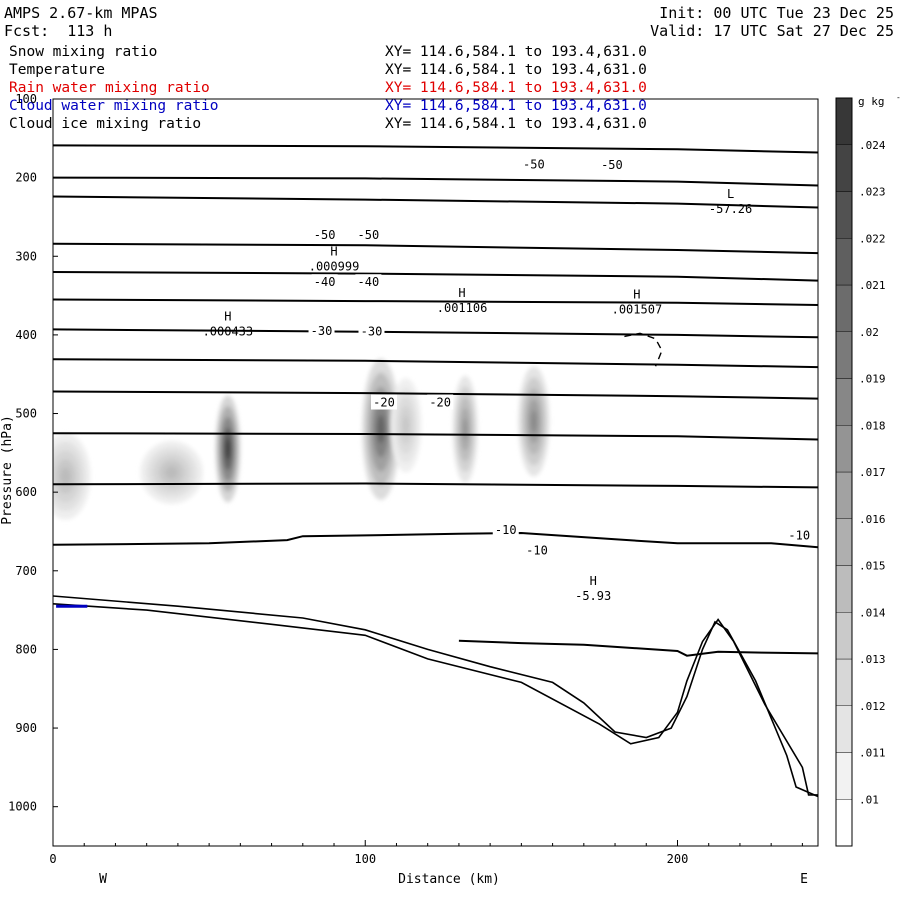 Image resolution: width=900 pixels, height=900 pixels. What do you see at coordinates (872, 706) in the screenshot?
I see `colorbar-label-2: .012` at bounding box center [872, 706].